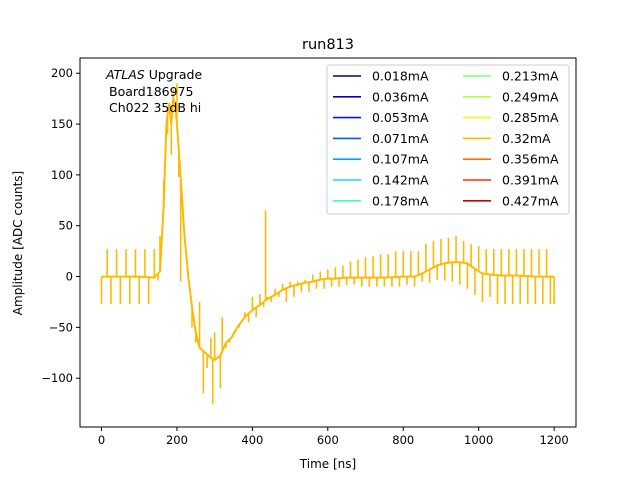 Image resolution: width=640 pixels, height=480 pixels. What do you see at coordinates (400, 138) in the screenshot?
I see `legend-label: 0.071mA` at bounding box center [400, 138].